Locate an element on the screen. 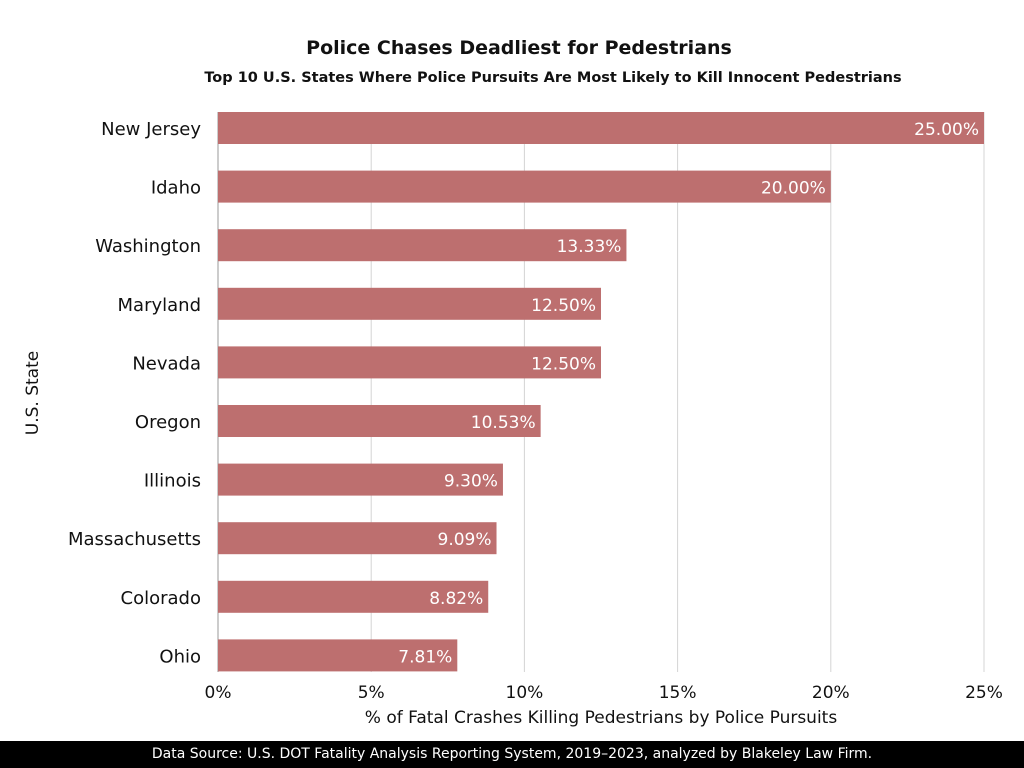 The width and height of the screenshot is (1024, 768). y-tick-label: Massachusetts is located at coordinates (134, 539).